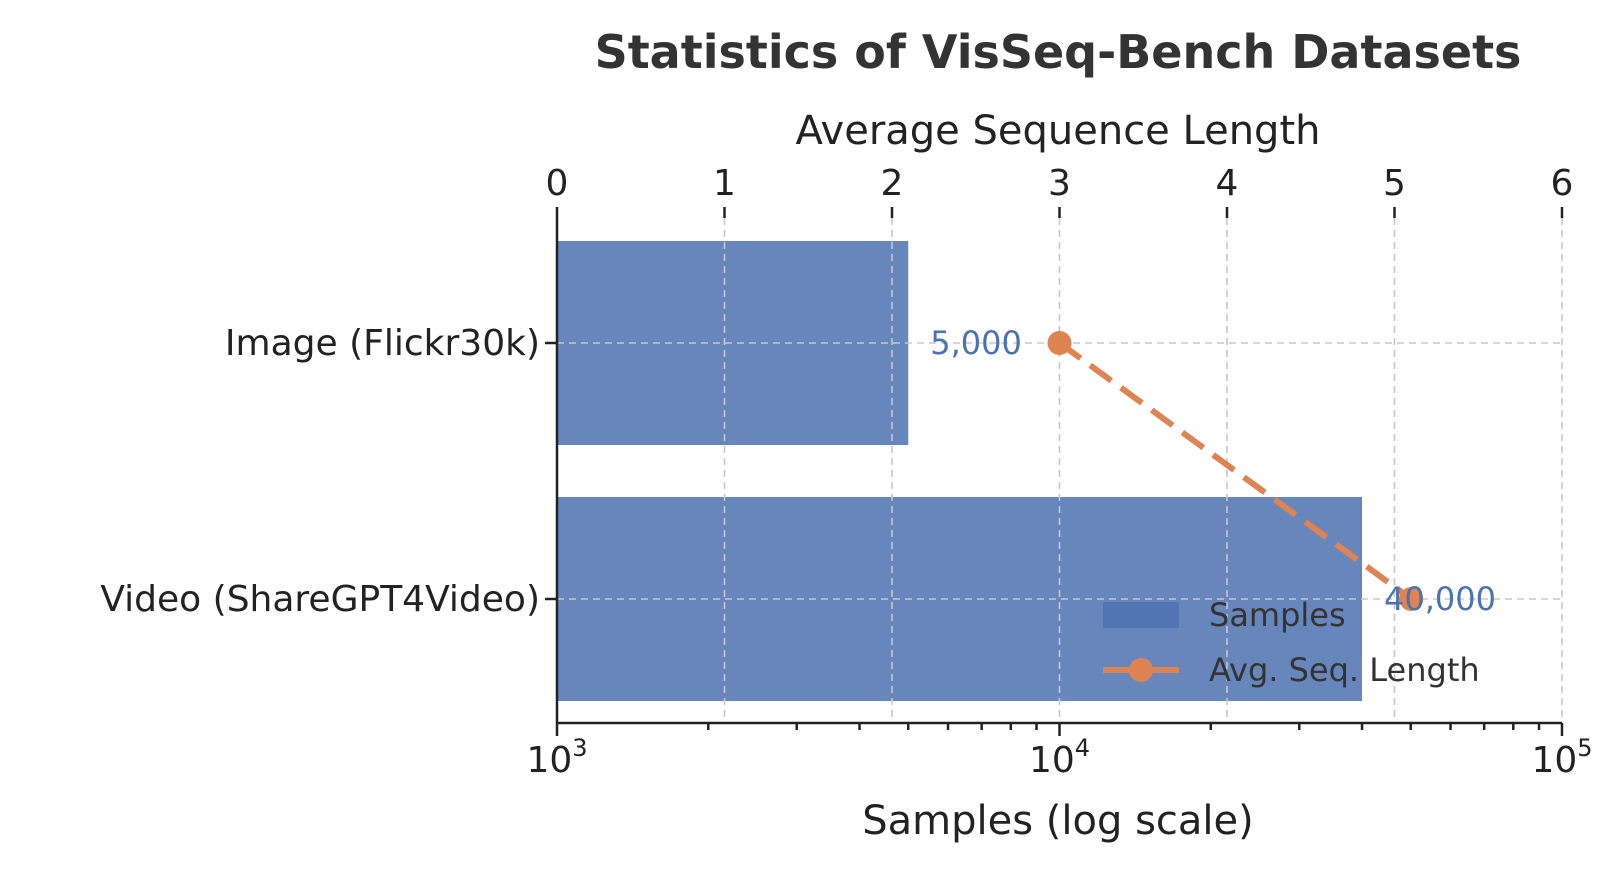 Image resolution: width=1620 pixels, height=870 pixels. What do you see at coordinates (1394, 183) in the screenshot?
I see `top-tick-label-5: 5` at bounding box center [1394, 183].